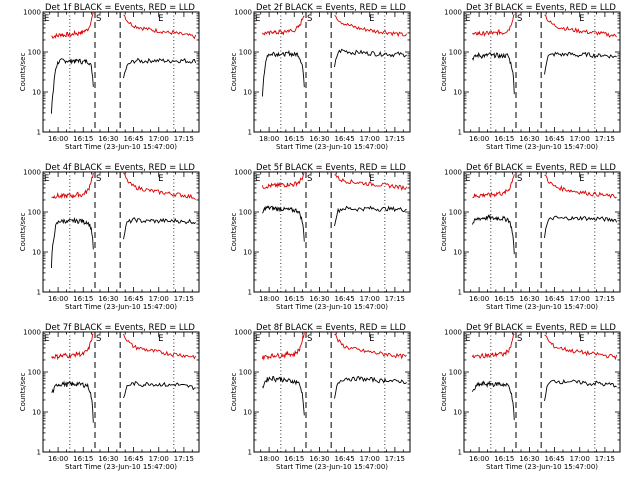 This screenshot has width=640, height=480. Describe the element at coordinates (541, 328) in the screenshot. I see `panel-title: Det 9f BLACK = Events, RED = LLD` at that location.